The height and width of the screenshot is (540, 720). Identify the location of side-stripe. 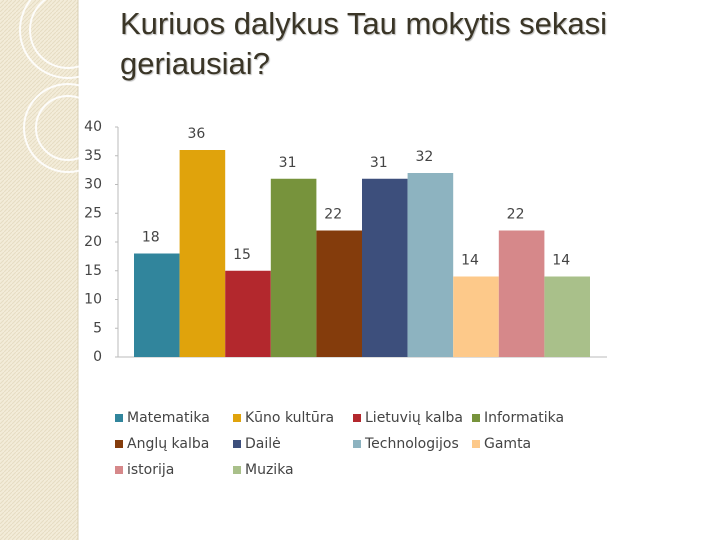
(39, 270).